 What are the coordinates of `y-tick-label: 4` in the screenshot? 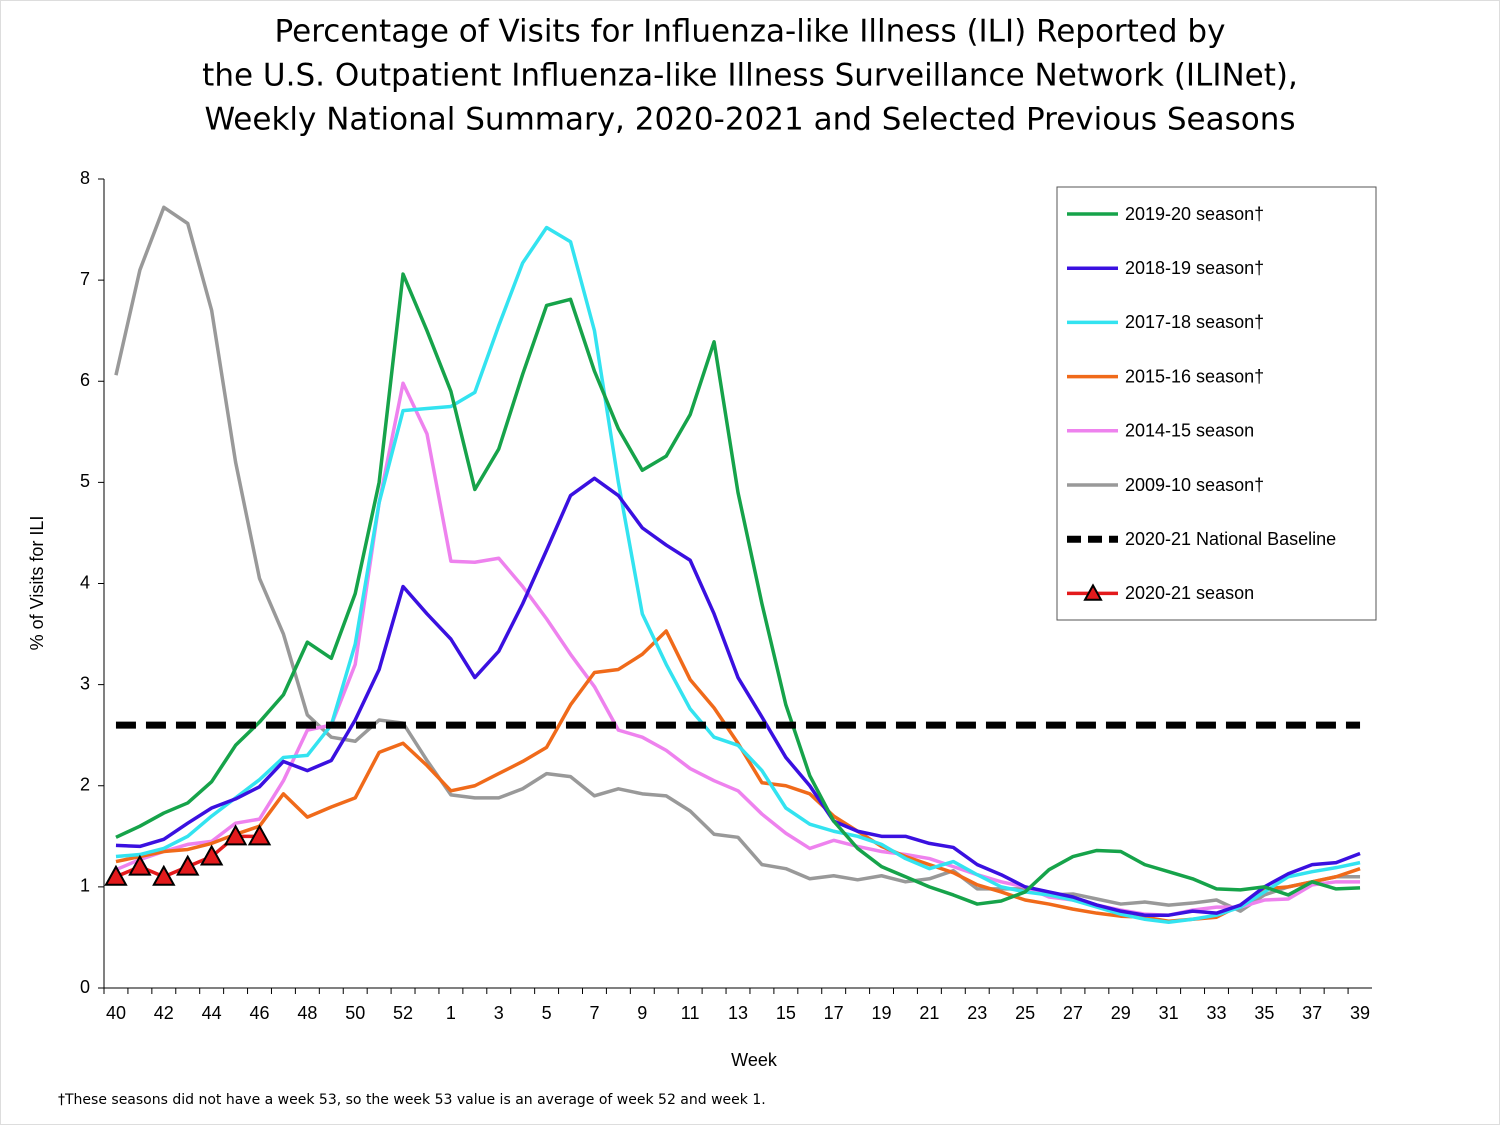 It's located at (85, 582).